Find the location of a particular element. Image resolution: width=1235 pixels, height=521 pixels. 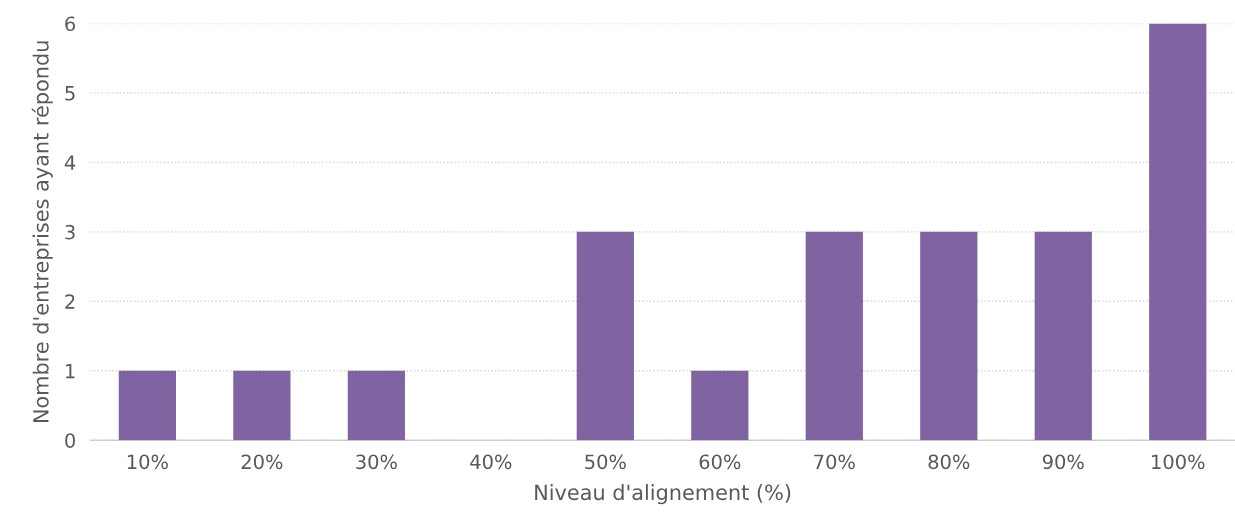

y-tick-label: 2 is located at coordinates (70, 301).